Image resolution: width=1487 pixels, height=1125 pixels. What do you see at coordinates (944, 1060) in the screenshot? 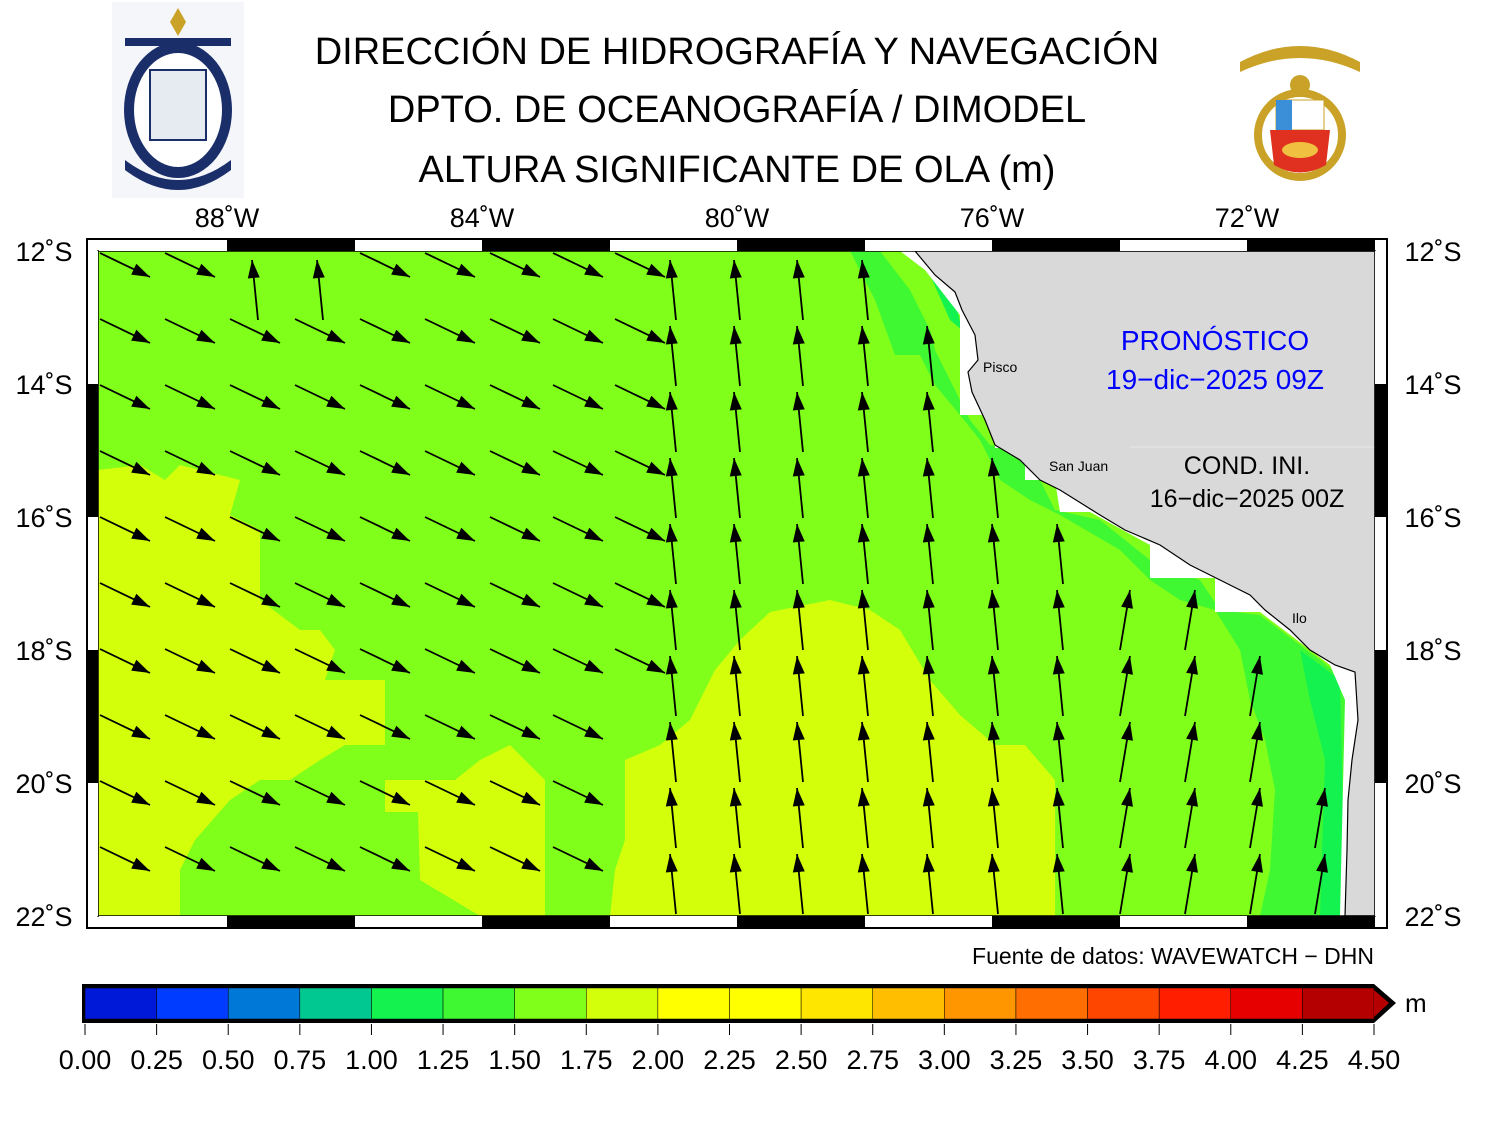
I see `colorbar-tick-label: 3.00` at bounding box center [944, 1060].